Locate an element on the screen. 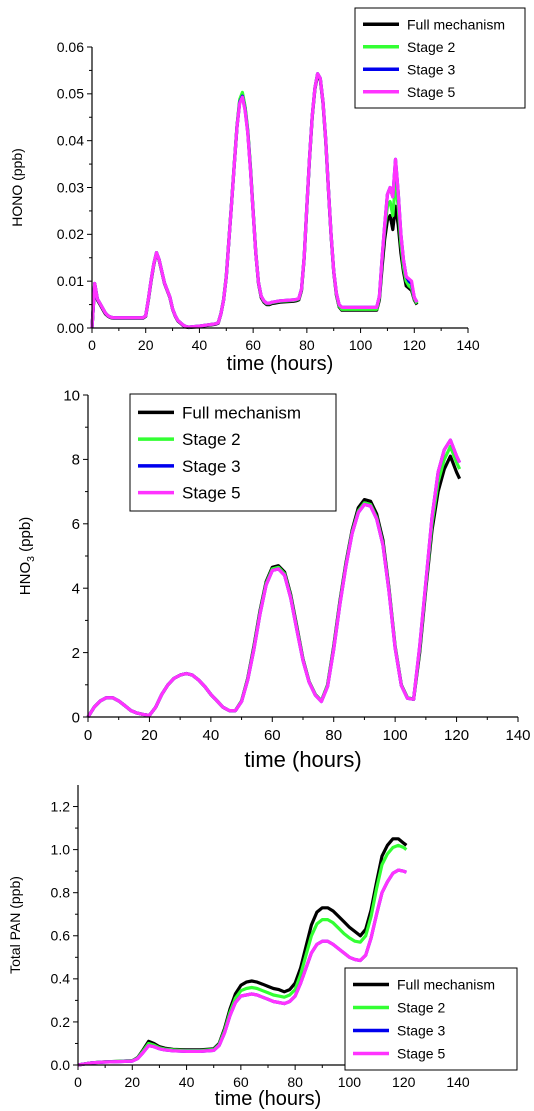 Image resolution: width=534 pixels, height=1111 pixels. y-tick-label: 6 is located at coordinates (76, 524).